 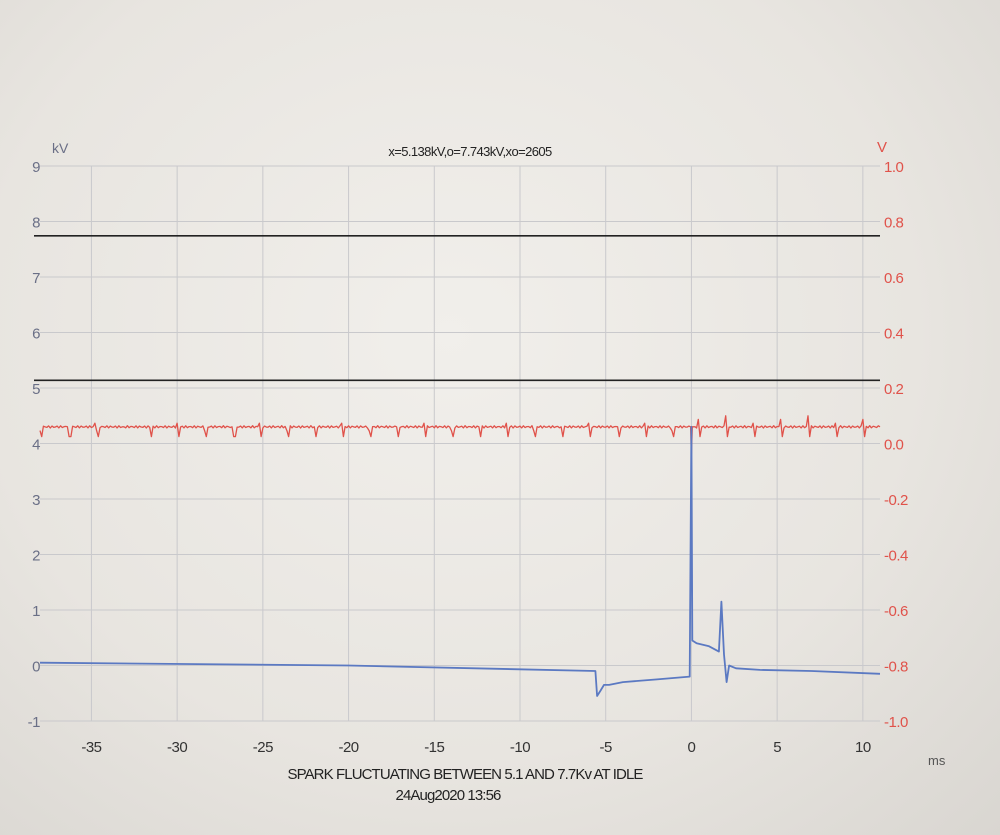 What do you see at coordinates (36, 334) in the screenshot?
I see `left-tick-label: 6` at bounding box center [36, 334].